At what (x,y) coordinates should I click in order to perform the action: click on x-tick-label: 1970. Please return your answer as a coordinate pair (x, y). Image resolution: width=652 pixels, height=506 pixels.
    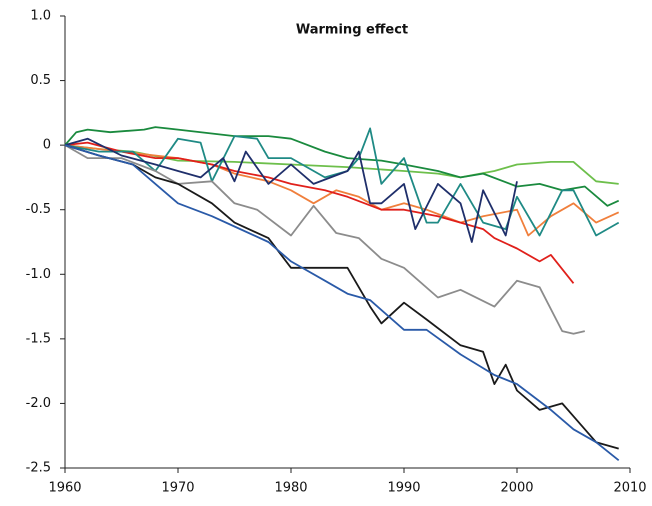
    Looking at the image, I should click on (177, 488).